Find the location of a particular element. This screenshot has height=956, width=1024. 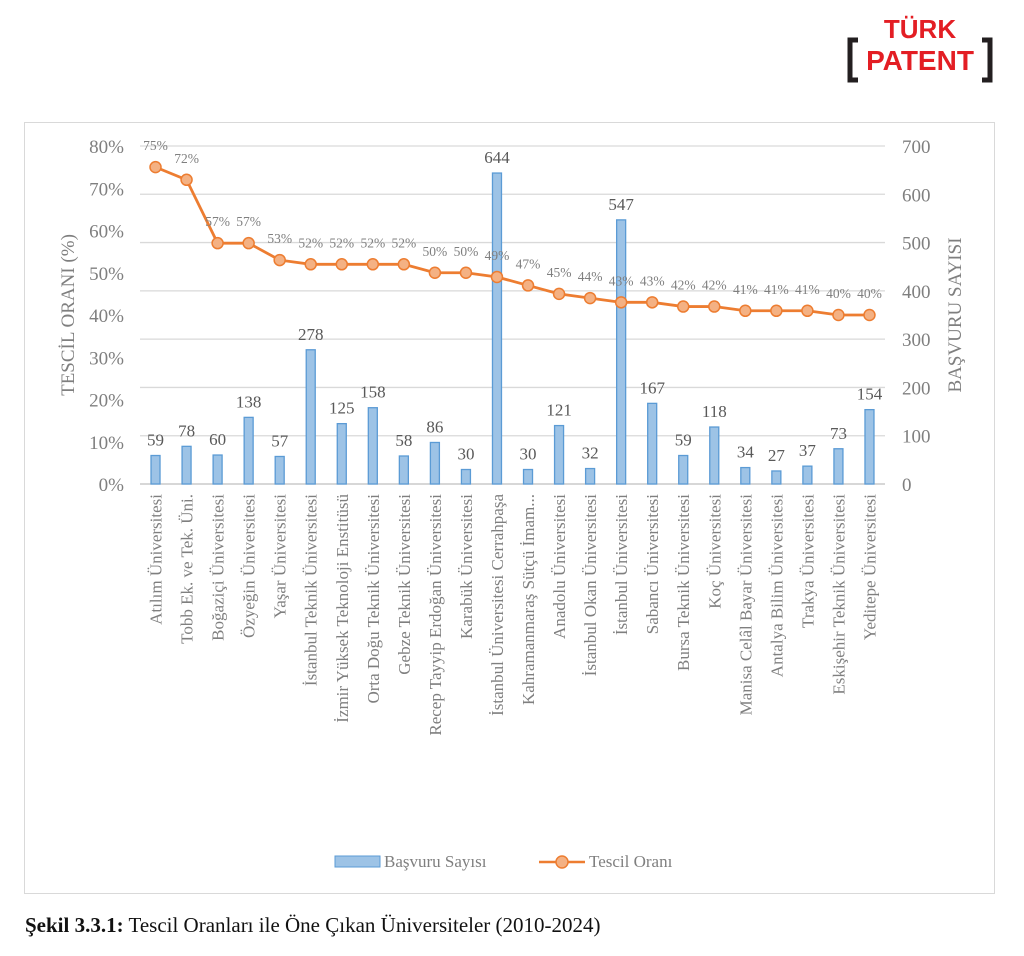

legend-line-label: Tescil Oranı is located at coordinates (631, 861).